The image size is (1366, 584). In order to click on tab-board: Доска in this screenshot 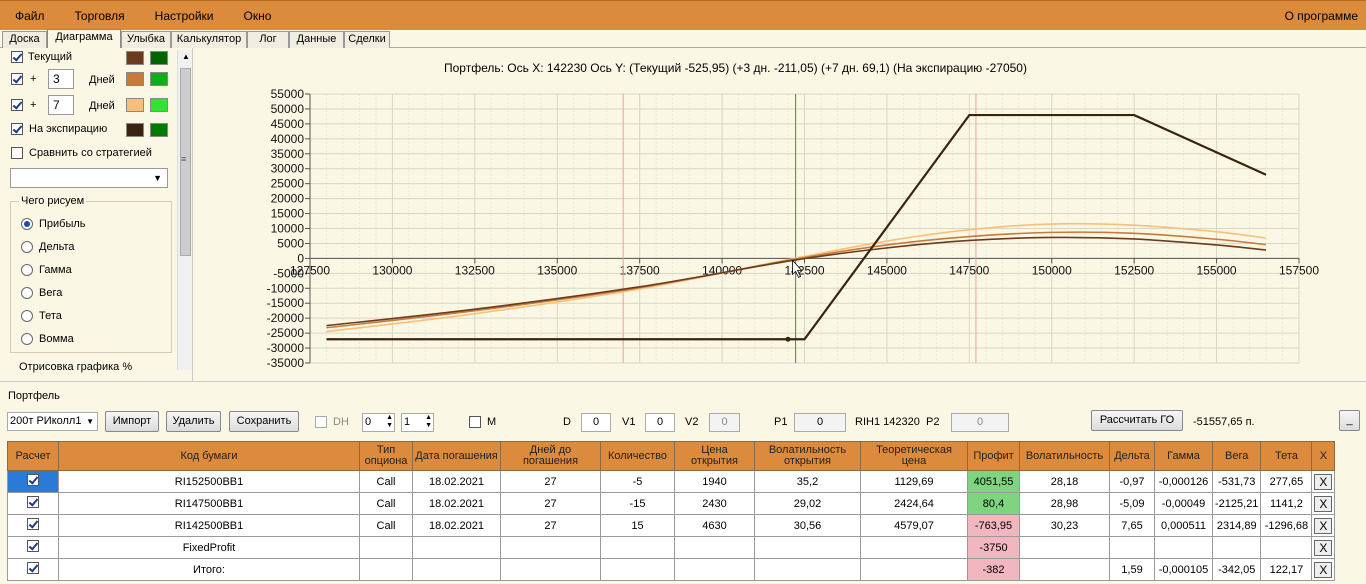, I will do `click(24, 39)`.